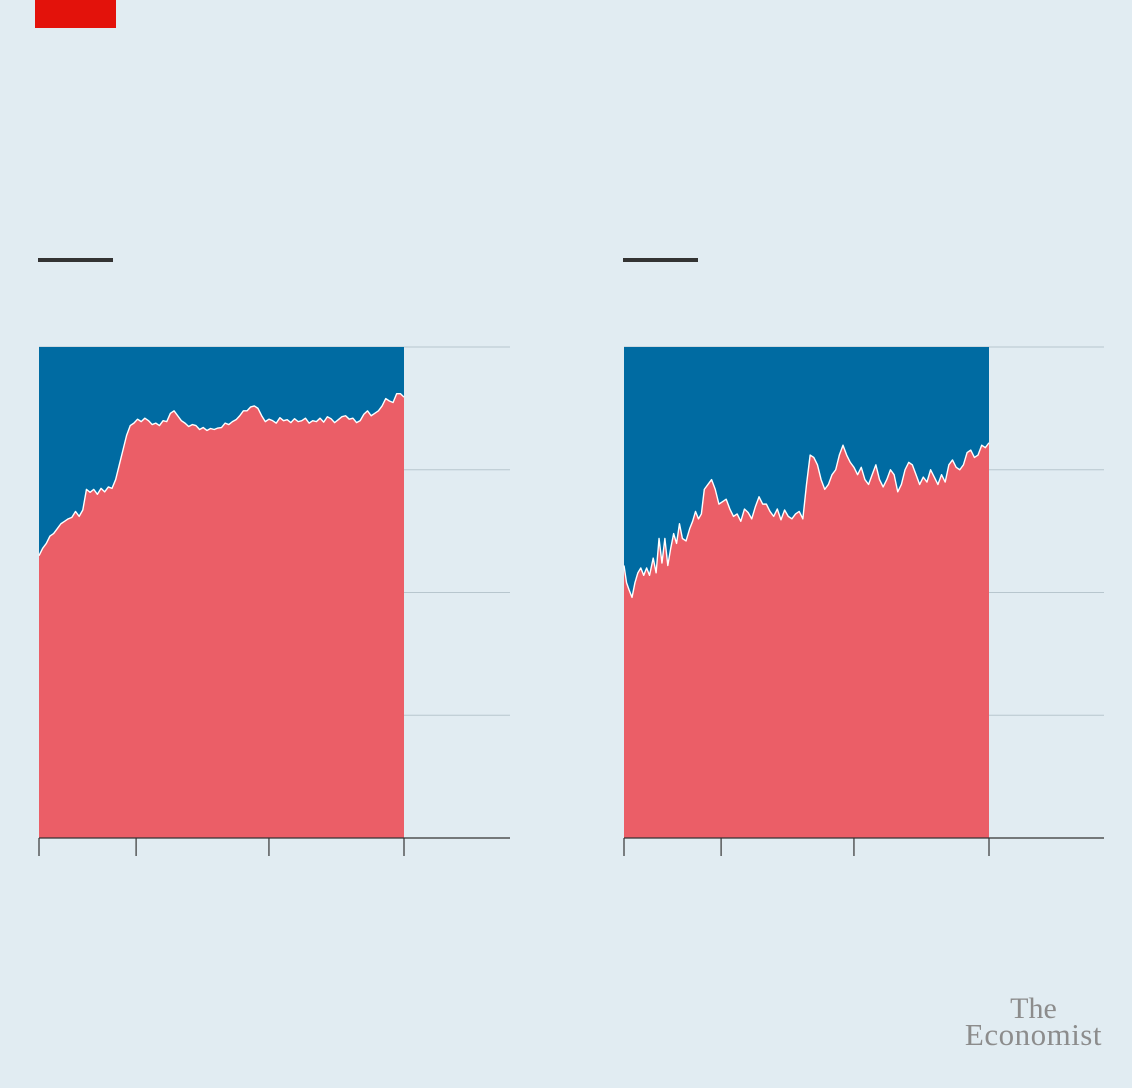 The image size is (1132, 1088). What do you see at coordinates (75, 14) in the screenshot?
I see `brand-red-tag` at bounding box center [75, 14].